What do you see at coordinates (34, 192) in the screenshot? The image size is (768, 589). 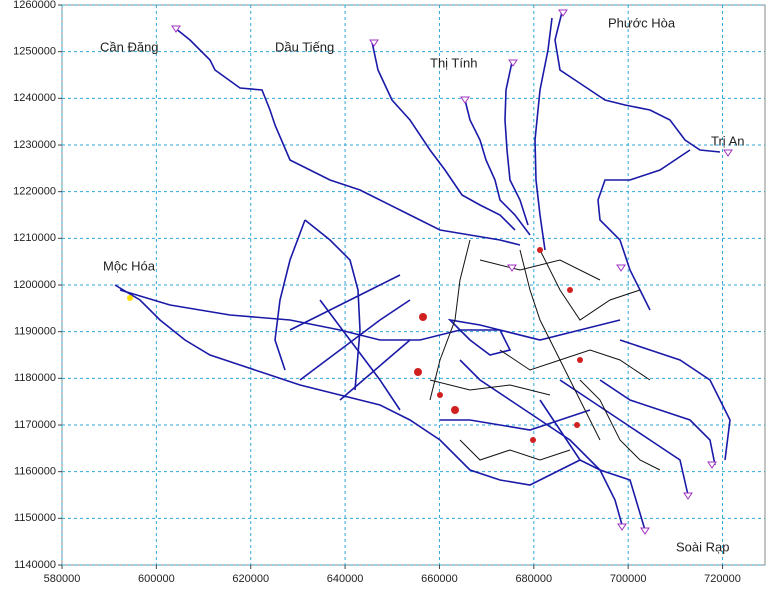 I see `y-tick-label: 1220000` at bounding box center [34, 192].